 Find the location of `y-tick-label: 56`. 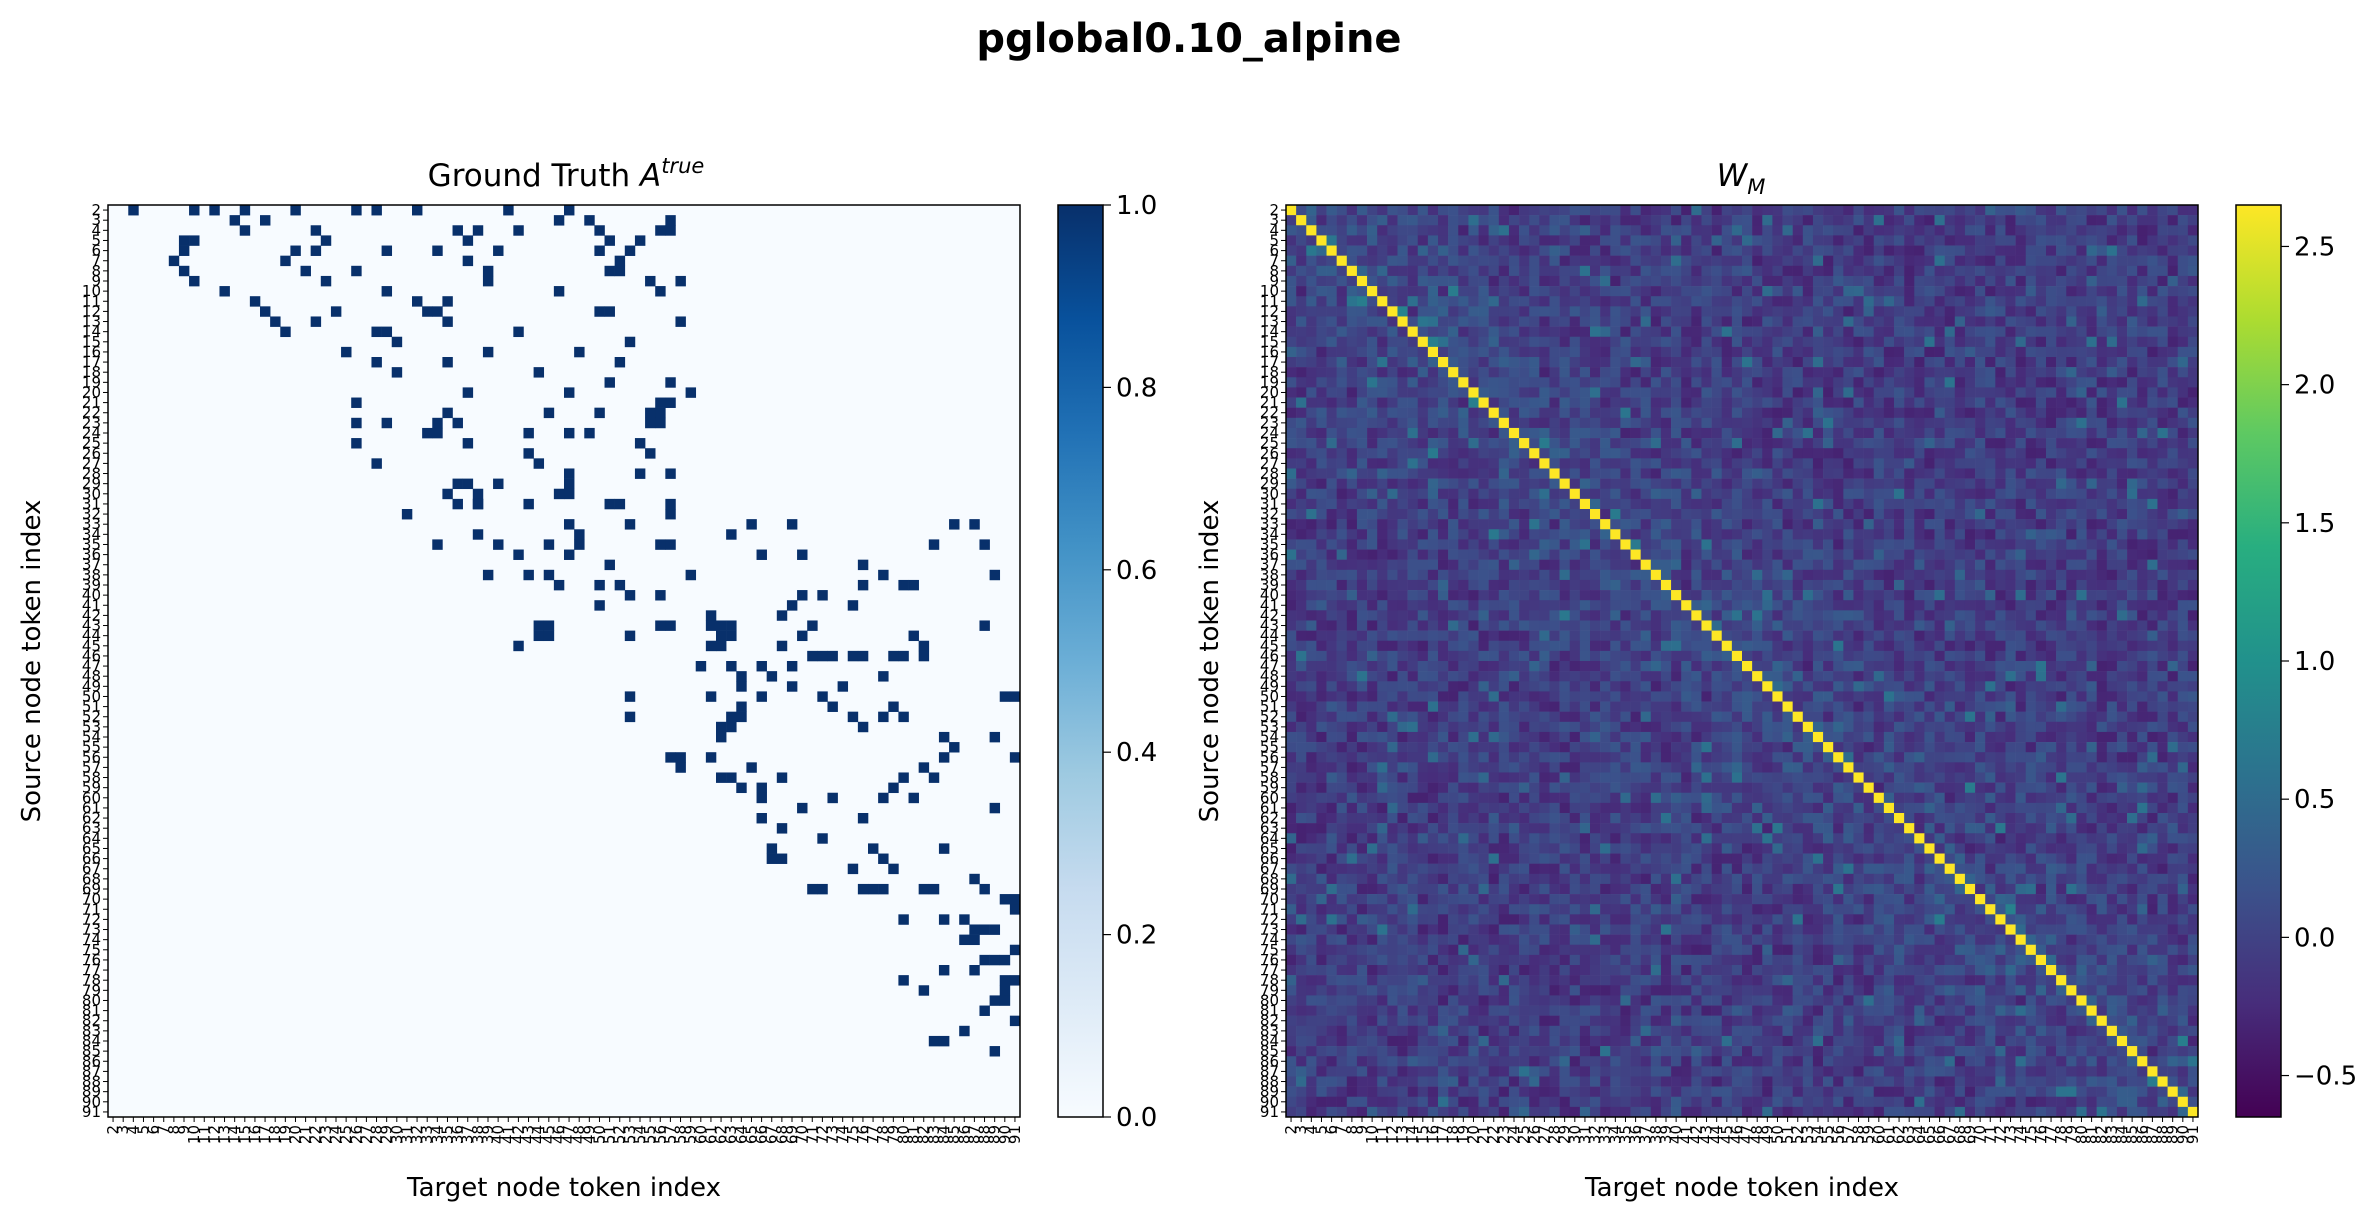

y-tick-label: 56 is located at coordinates (91, 757).